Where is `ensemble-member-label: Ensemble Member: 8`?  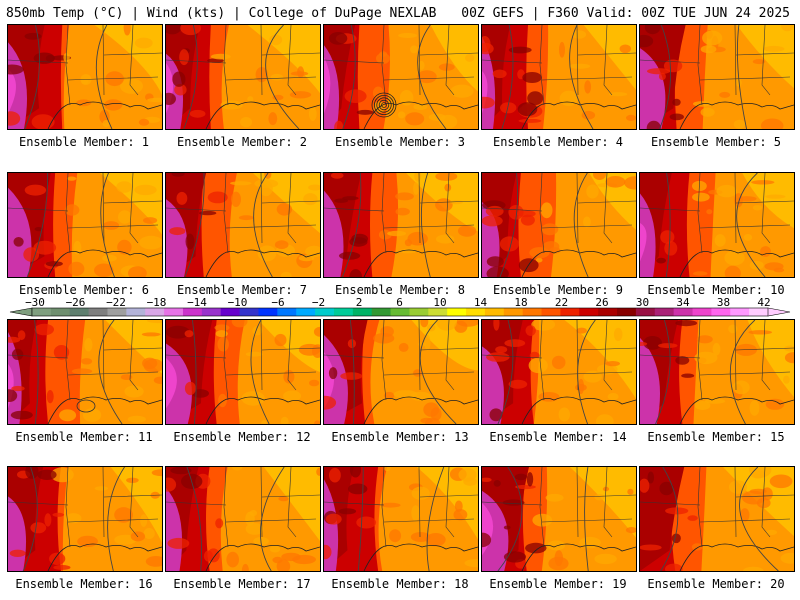
ensemble-member-label: Ensemble Member: 8 is located at coordinates (400, 290).